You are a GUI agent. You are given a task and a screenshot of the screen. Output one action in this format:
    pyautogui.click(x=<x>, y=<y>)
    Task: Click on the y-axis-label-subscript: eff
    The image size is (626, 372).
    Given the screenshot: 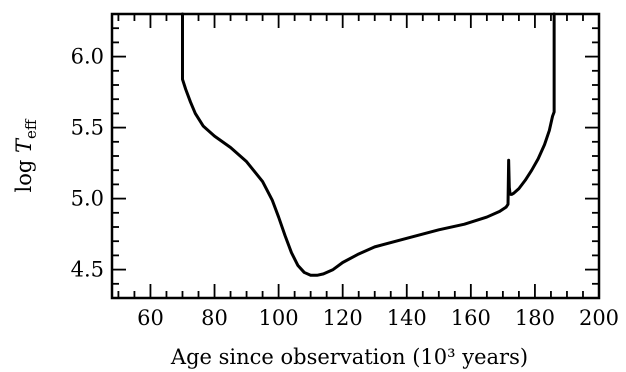 What is the action you would take?
    pyautogui.click(x=31, y=128)
    